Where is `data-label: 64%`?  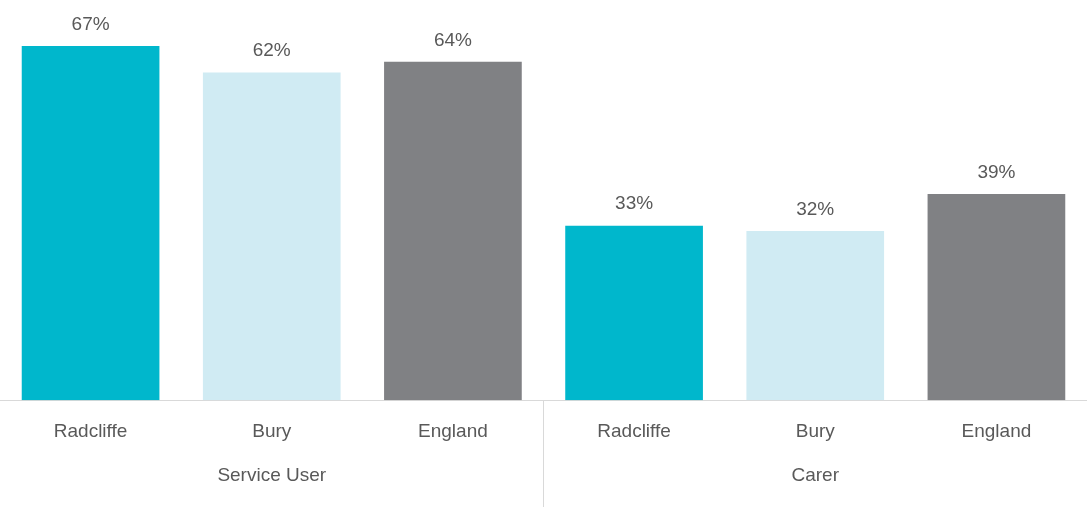
data-label: 64% is located at coordinates (453, 39).